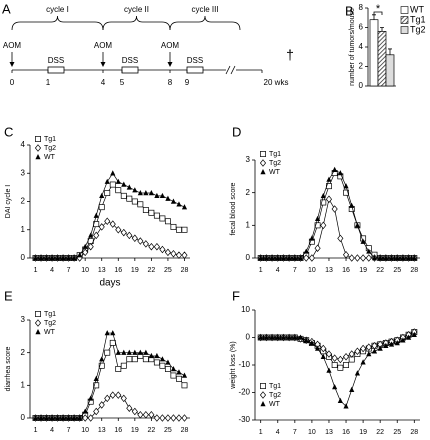 This screenshot has width=430, height=440. What do you see at coordinates (361, 66) in the screenshot?
I see `y-tick-label: 2` at bounding box center [361, 66].